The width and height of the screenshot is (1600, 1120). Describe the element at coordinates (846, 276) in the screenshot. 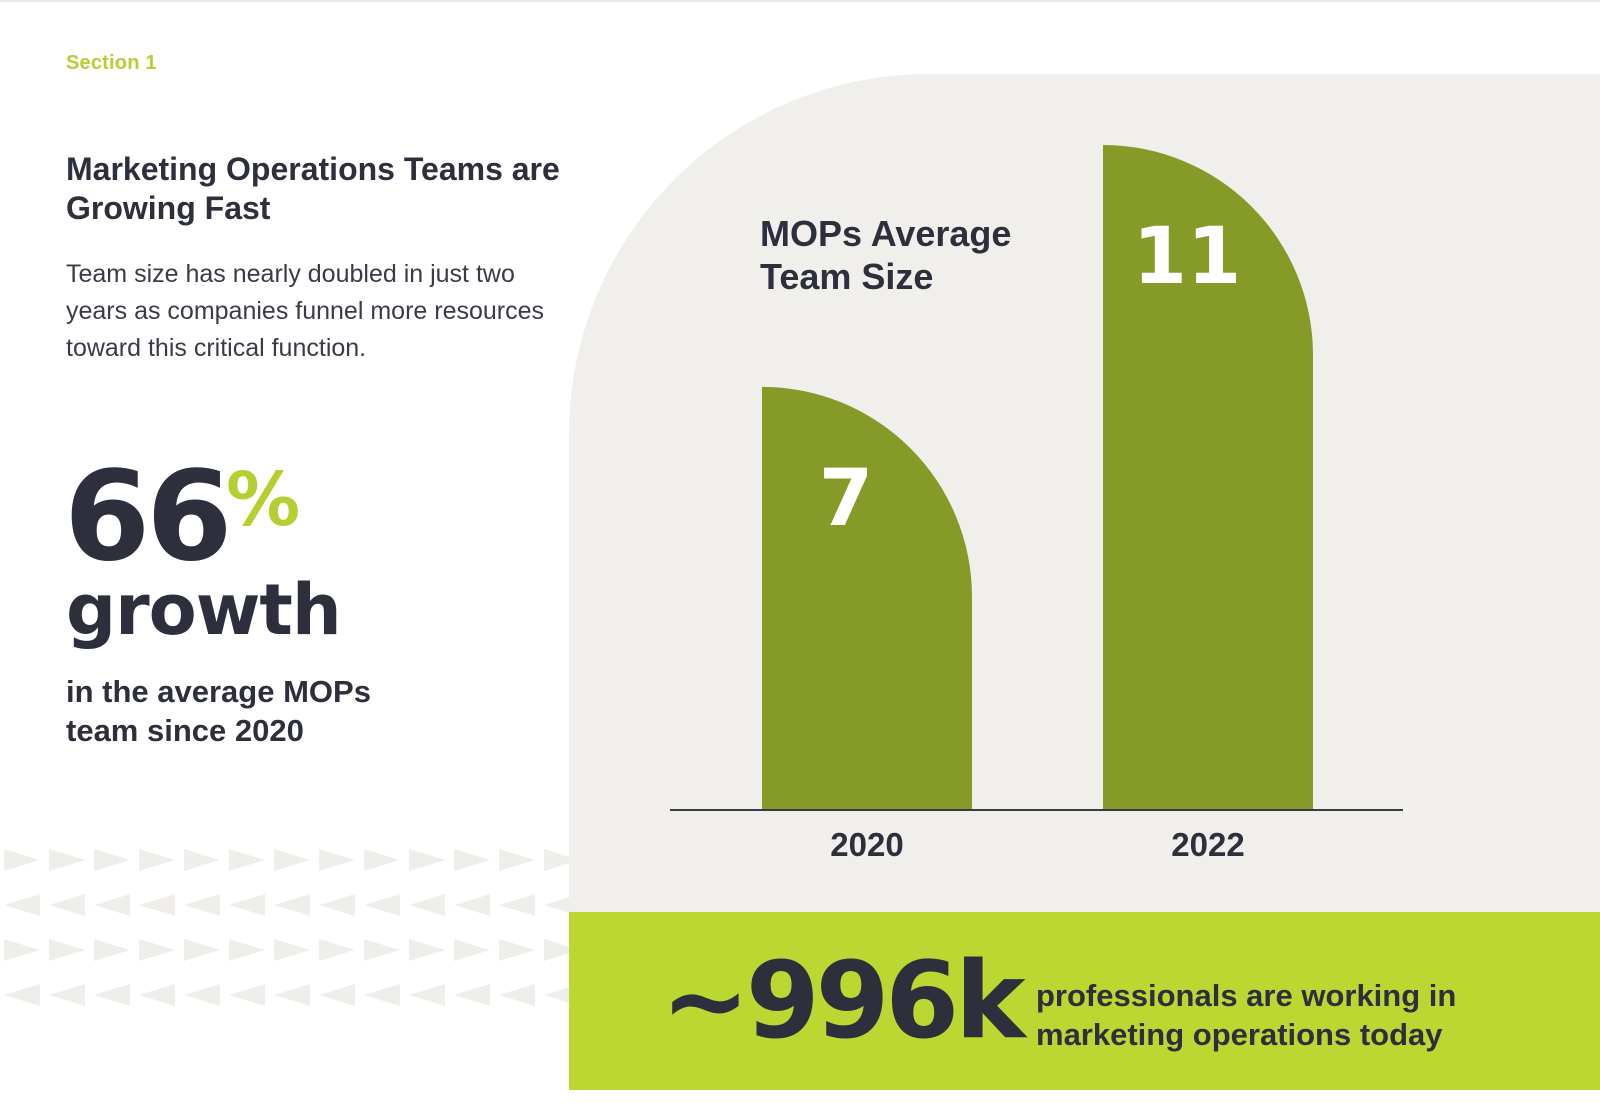

I see `chart-title-line-2: Team Size` at that location.